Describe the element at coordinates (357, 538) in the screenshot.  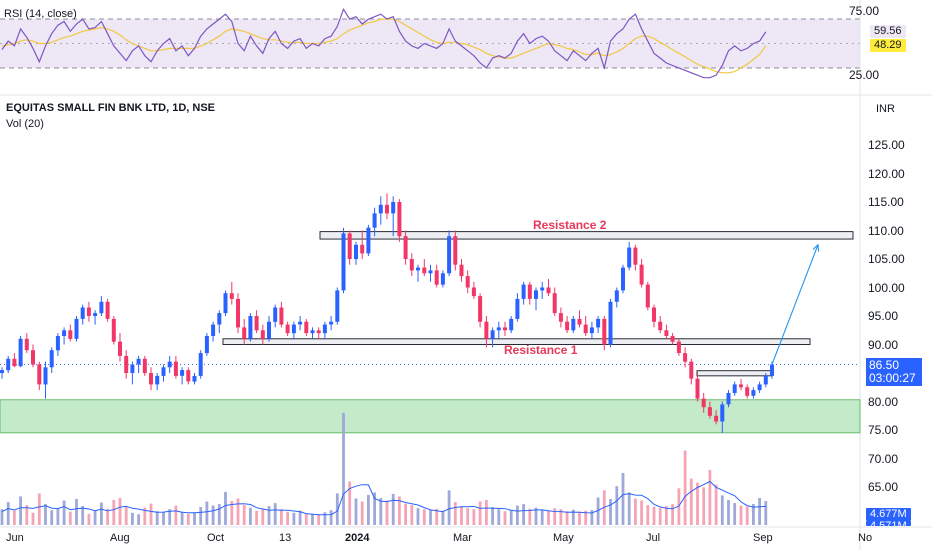
I see `time-tick: 2024` at that location.